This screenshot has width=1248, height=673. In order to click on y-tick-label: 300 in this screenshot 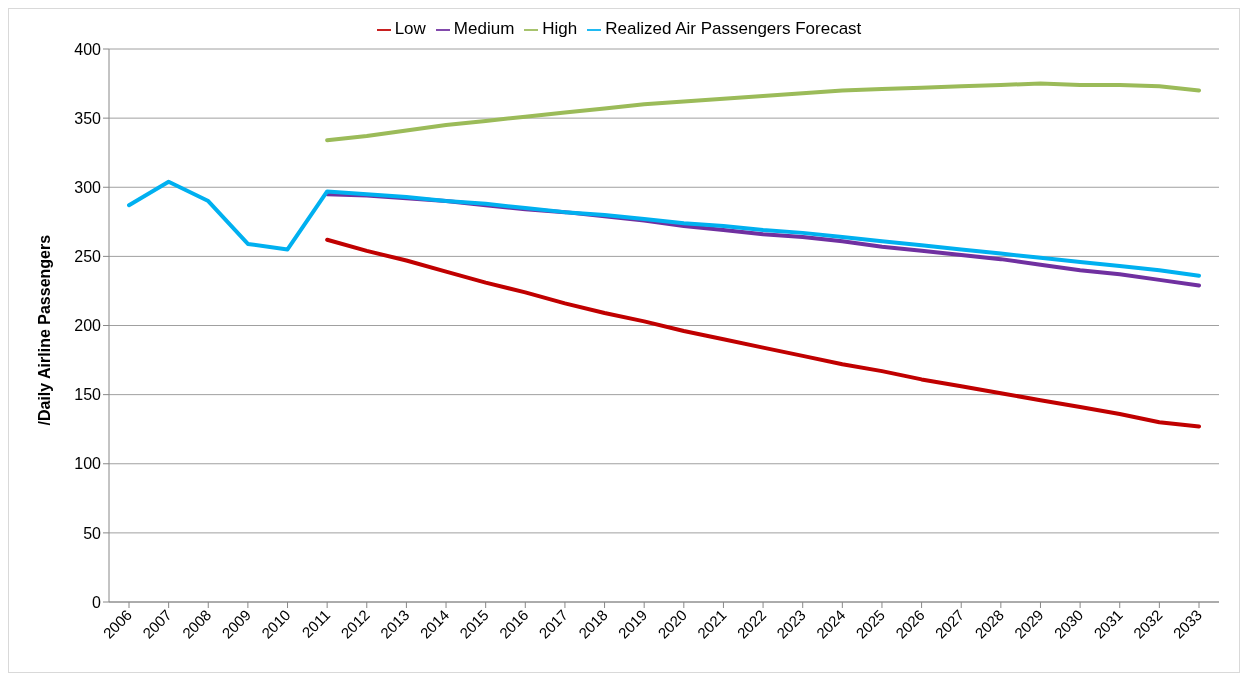, I will do `click(88, 187)`.